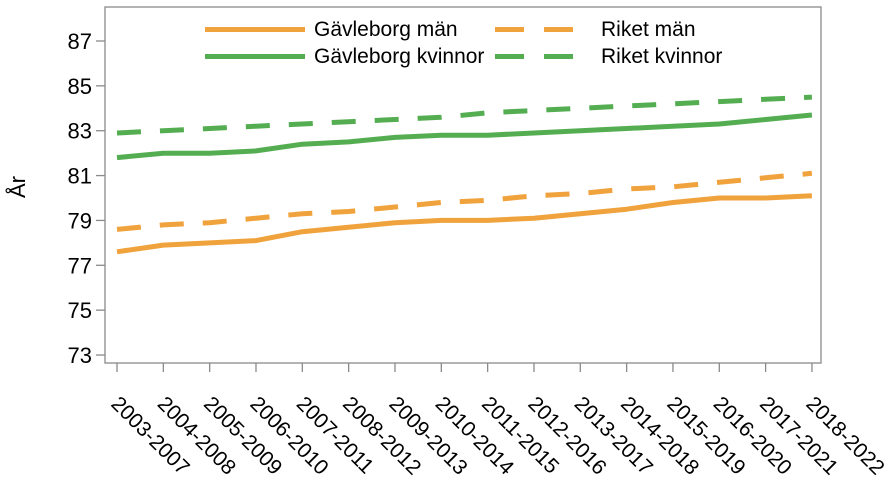 The width and height of the screenshot is (884, 486). Describe the element at coordinates (80, 41) in the screenshot. I see `y-tick-label: 87` at that location.